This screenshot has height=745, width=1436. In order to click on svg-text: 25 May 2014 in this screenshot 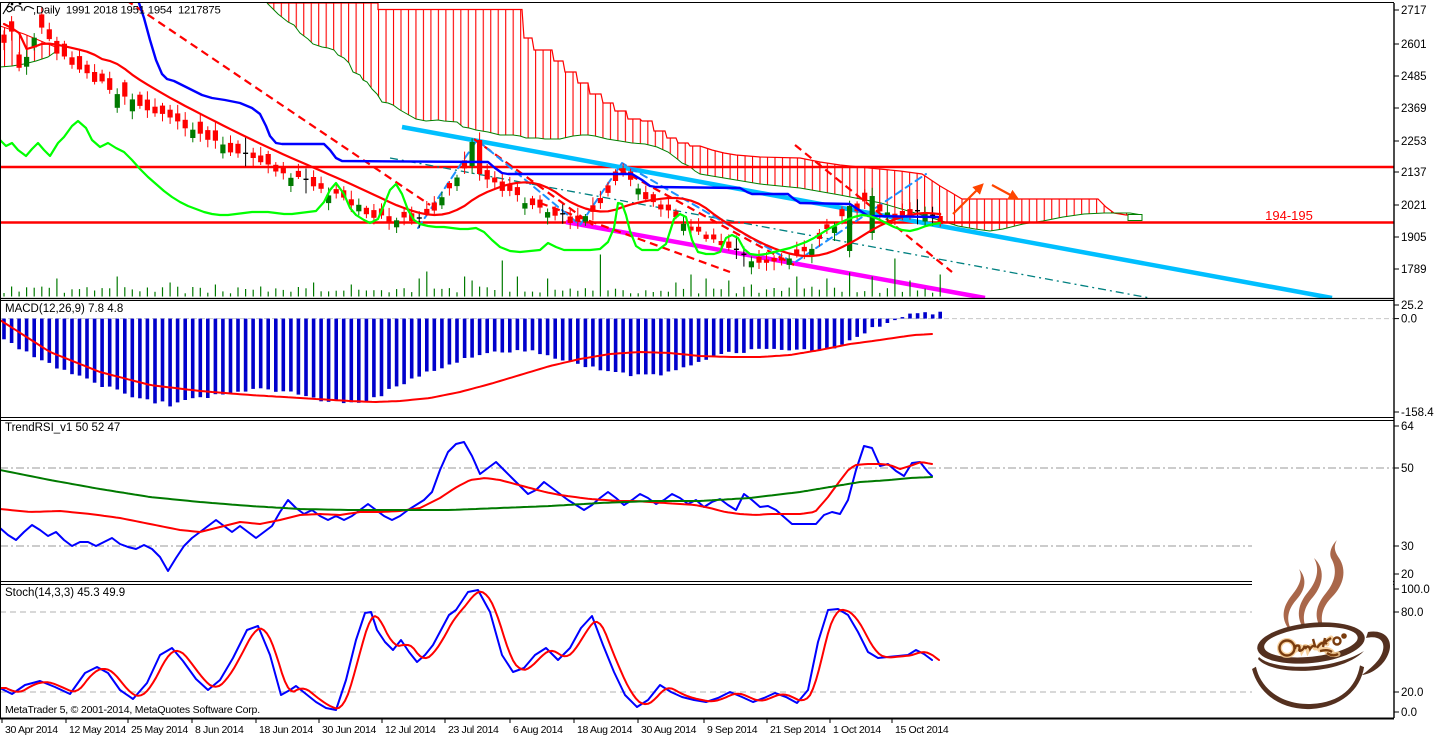, I will do `click(159, 730)`.